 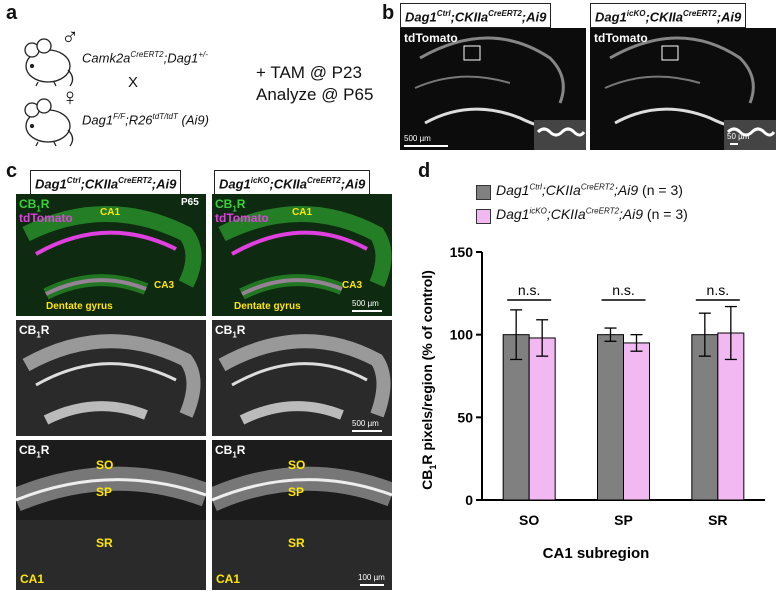 I want to click on scale-text-500um-b: 500 µm, so click(x=417, y=138).